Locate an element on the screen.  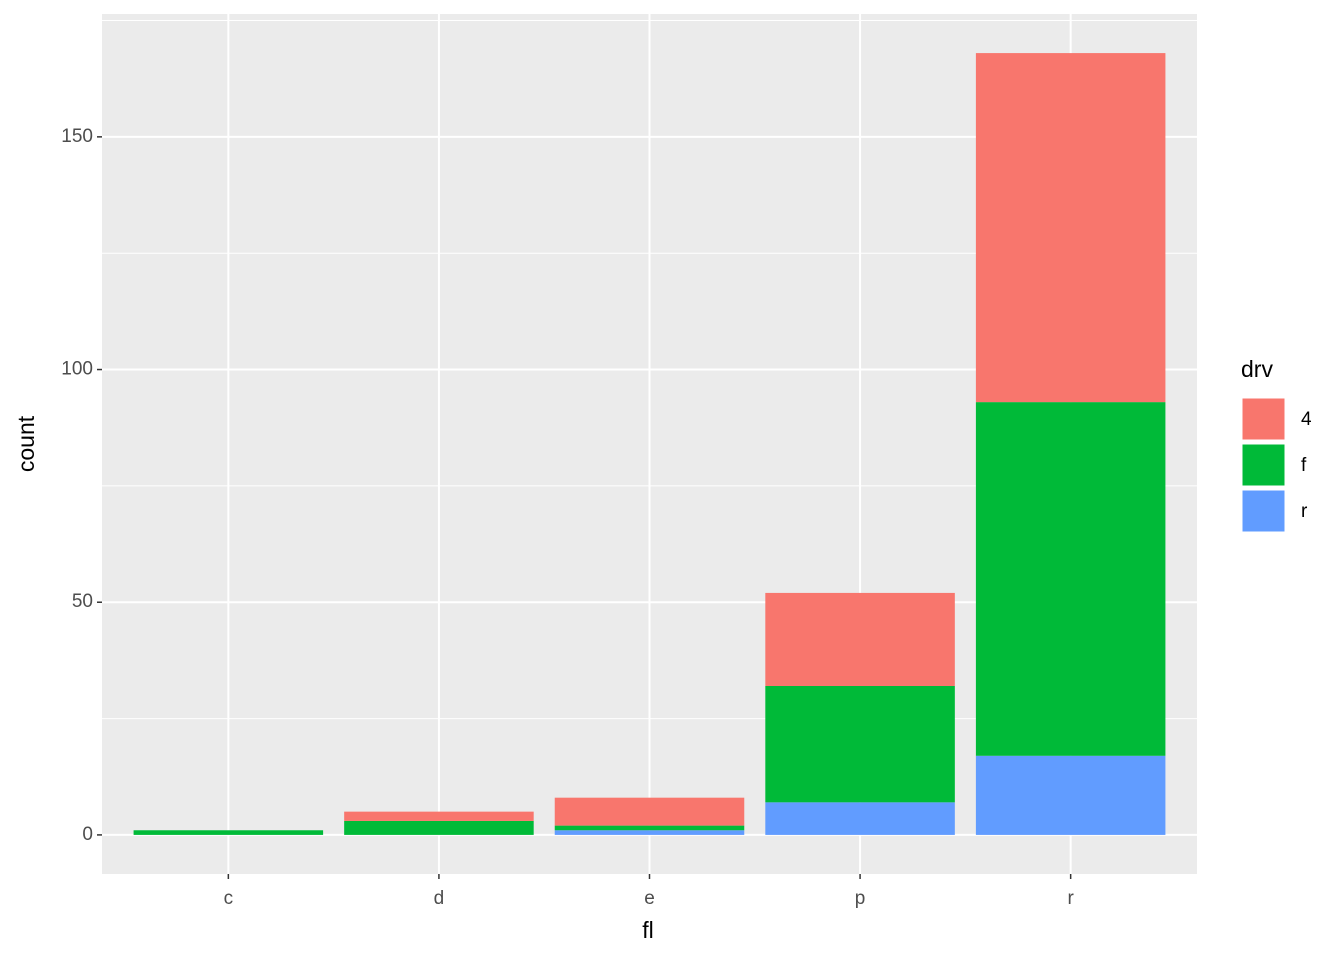
x-tick-label: p is located at coordinates (860, 898).